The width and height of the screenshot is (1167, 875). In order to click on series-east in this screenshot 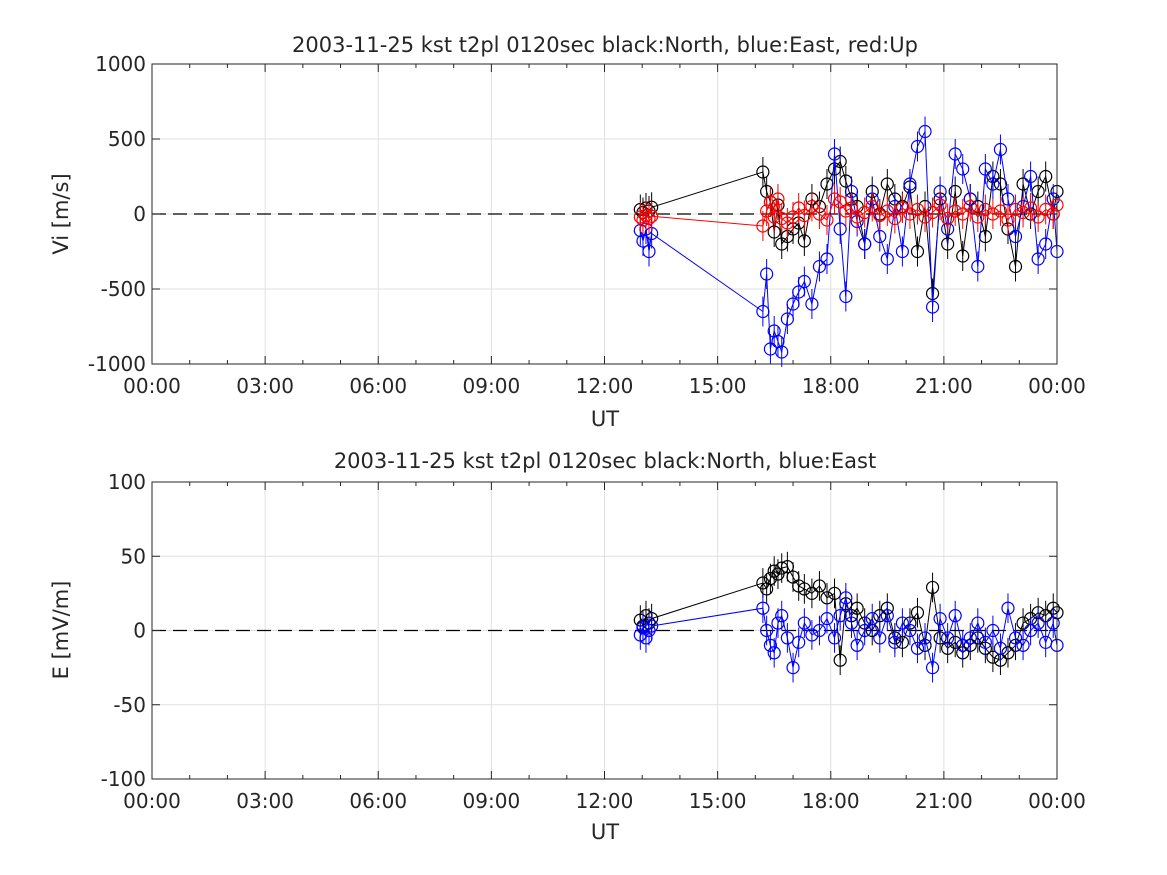, I will do `click(848, 241)`.